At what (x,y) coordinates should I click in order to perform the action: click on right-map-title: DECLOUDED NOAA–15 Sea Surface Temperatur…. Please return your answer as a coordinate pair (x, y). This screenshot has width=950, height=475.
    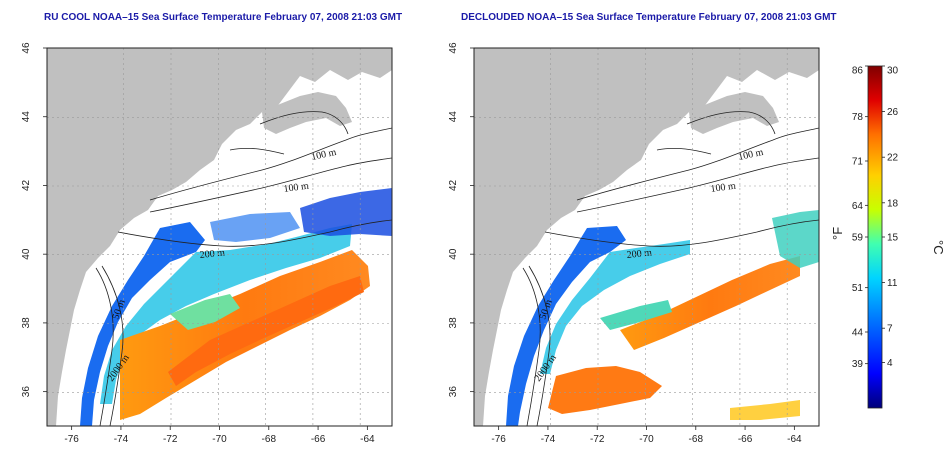
    Looking at the image, I should click on (649, 17).